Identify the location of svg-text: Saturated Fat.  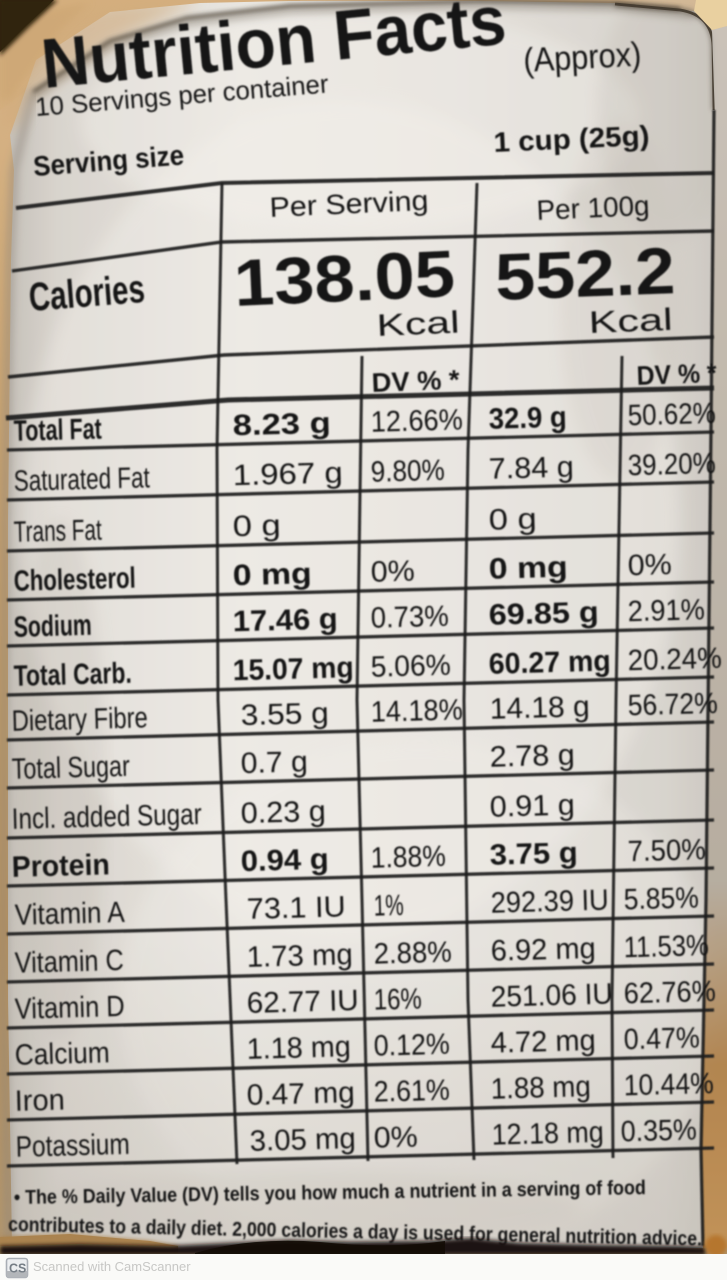
(81, 479).